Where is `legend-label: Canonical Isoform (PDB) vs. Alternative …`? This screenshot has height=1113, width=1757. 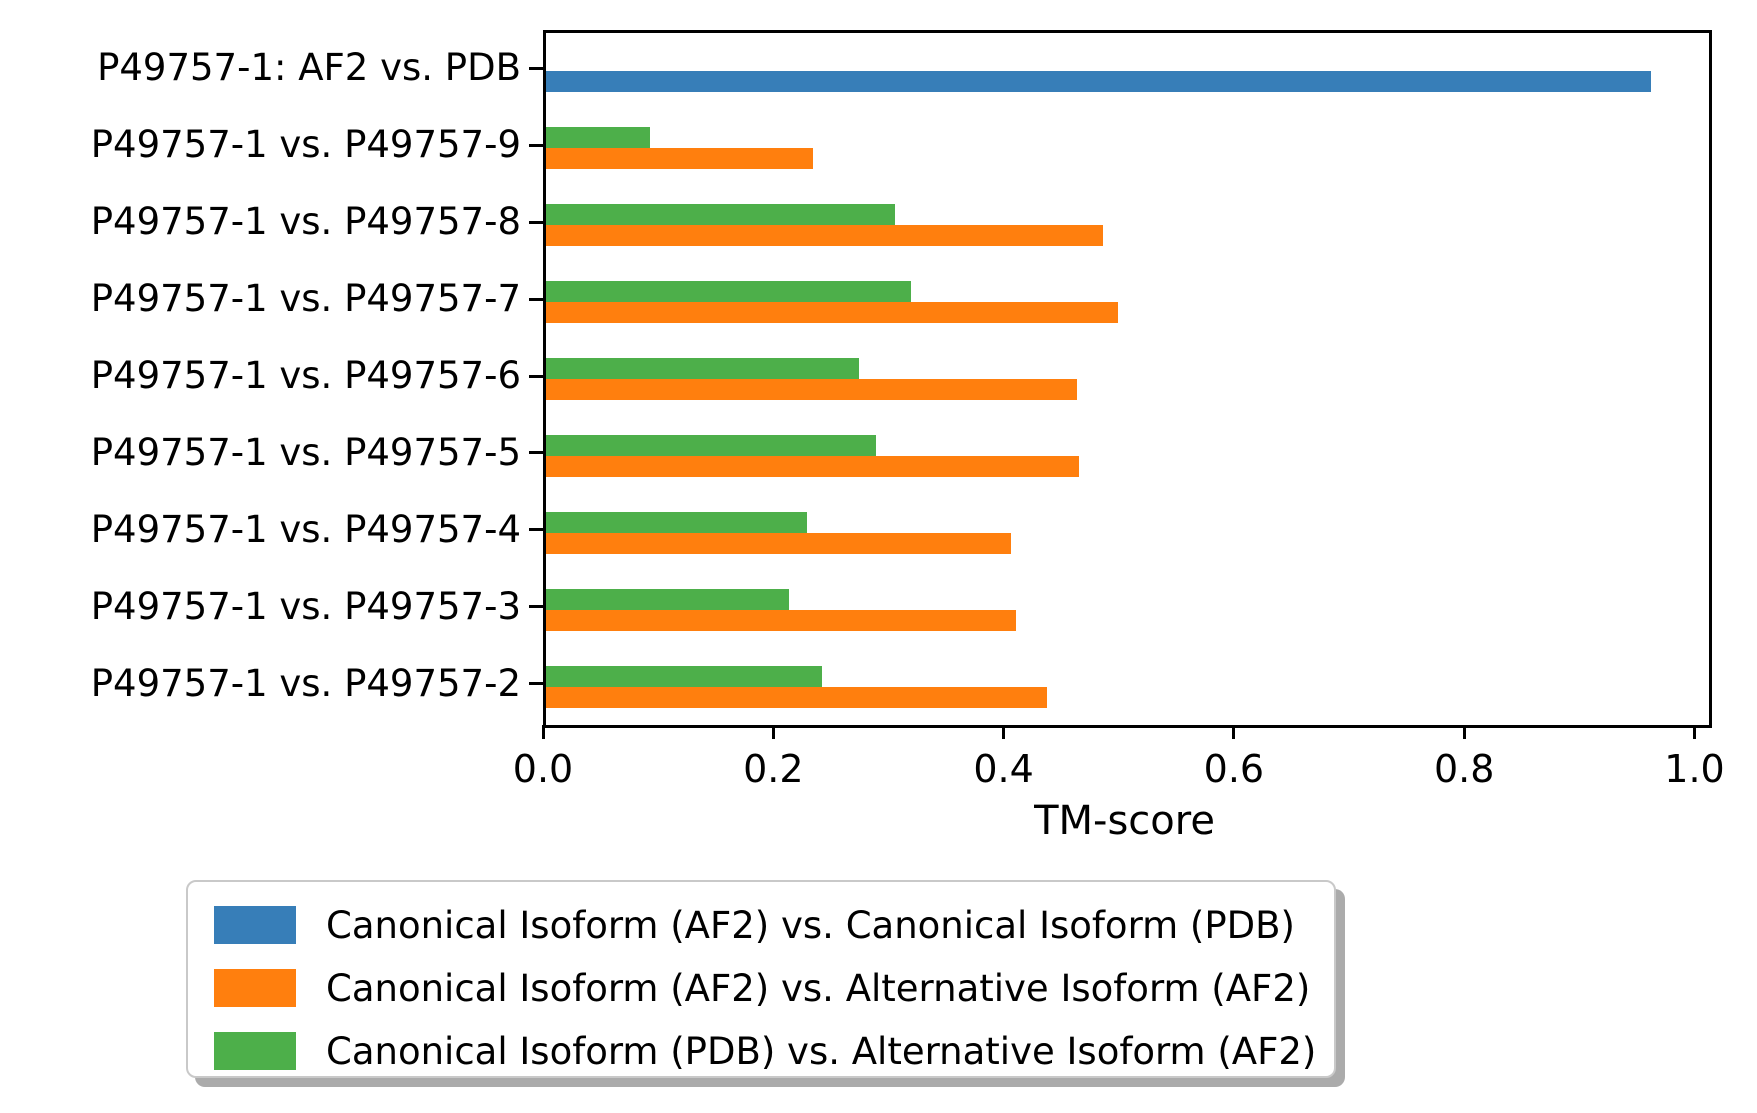
legend-label: Canonical Isoform (PDB) vs. Alternative … is located at coordinates (821, 1051).